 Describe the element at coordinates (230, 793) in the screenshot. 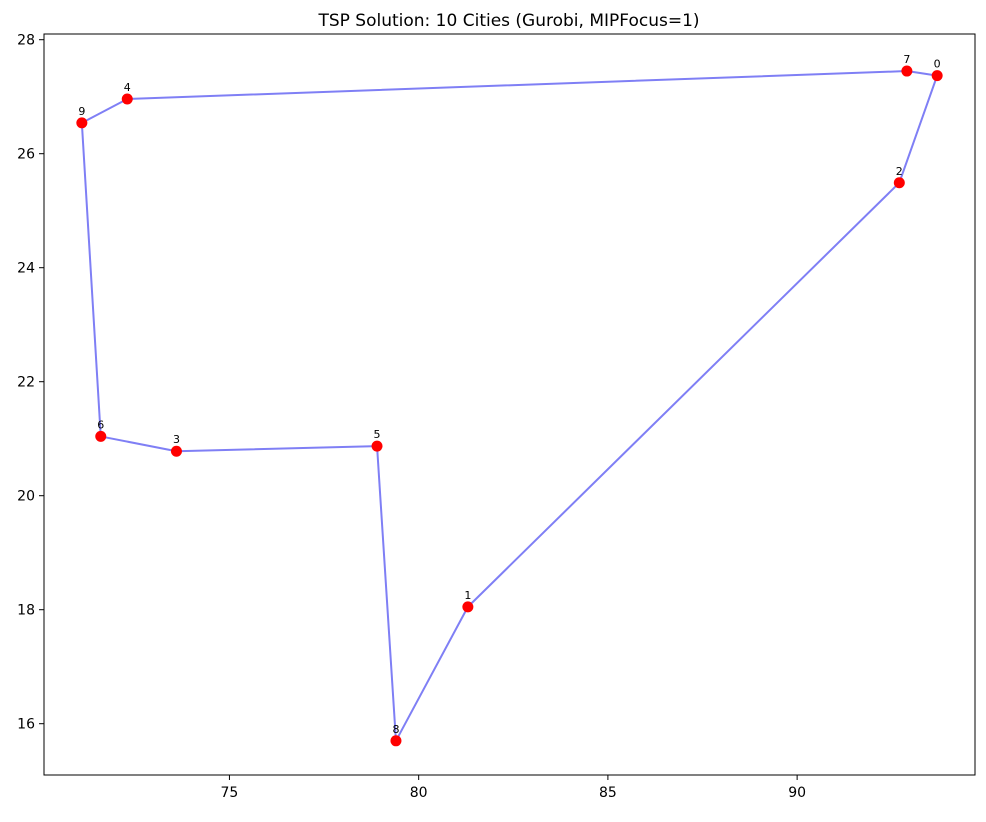

I see `x-tick-label: 75` at that location.